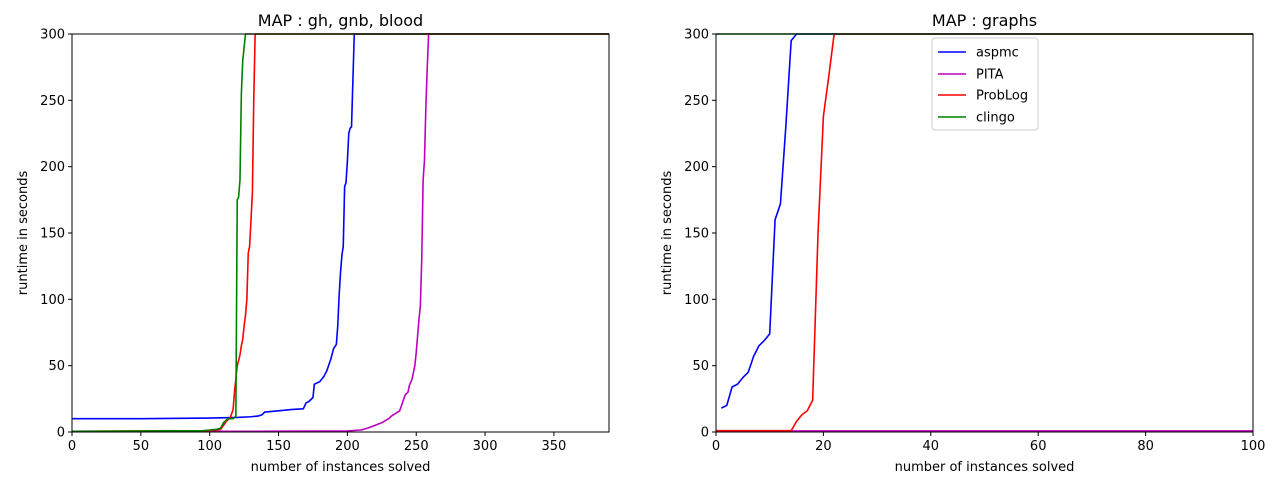  Describe the element at coordinates (823, 446) in the screenshot. I see `chart-right-xtick-label: 20` at that location.